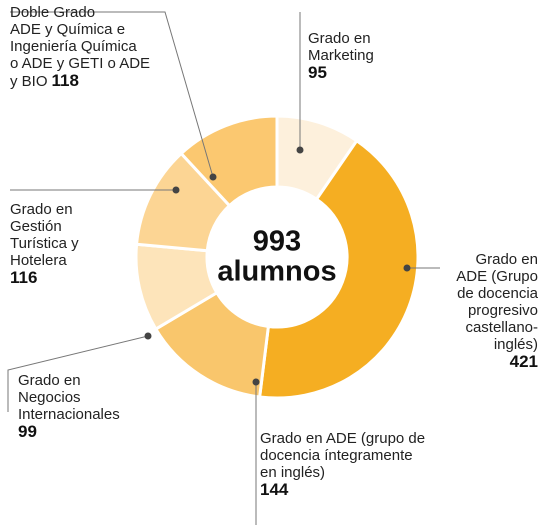  Describe the element at coordinates (65, 80) in the screenshot. I see `slice-value: 118` at that location.